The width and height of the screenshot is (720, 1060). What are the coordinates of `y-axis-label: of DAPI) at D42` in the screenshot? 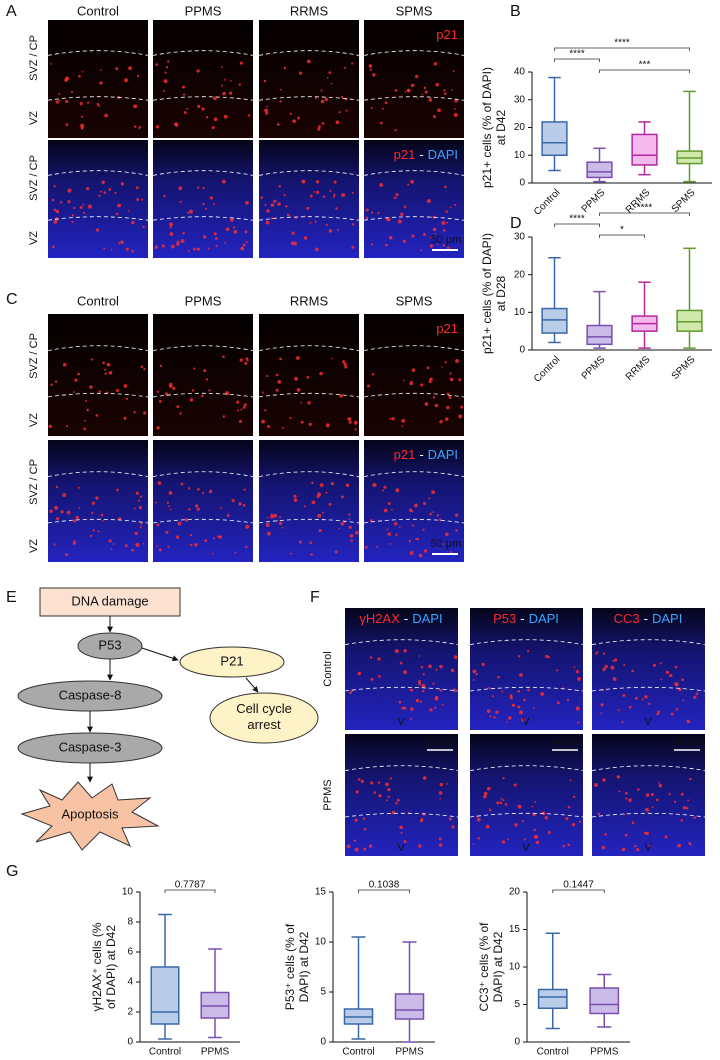 It's located at (111, 967).